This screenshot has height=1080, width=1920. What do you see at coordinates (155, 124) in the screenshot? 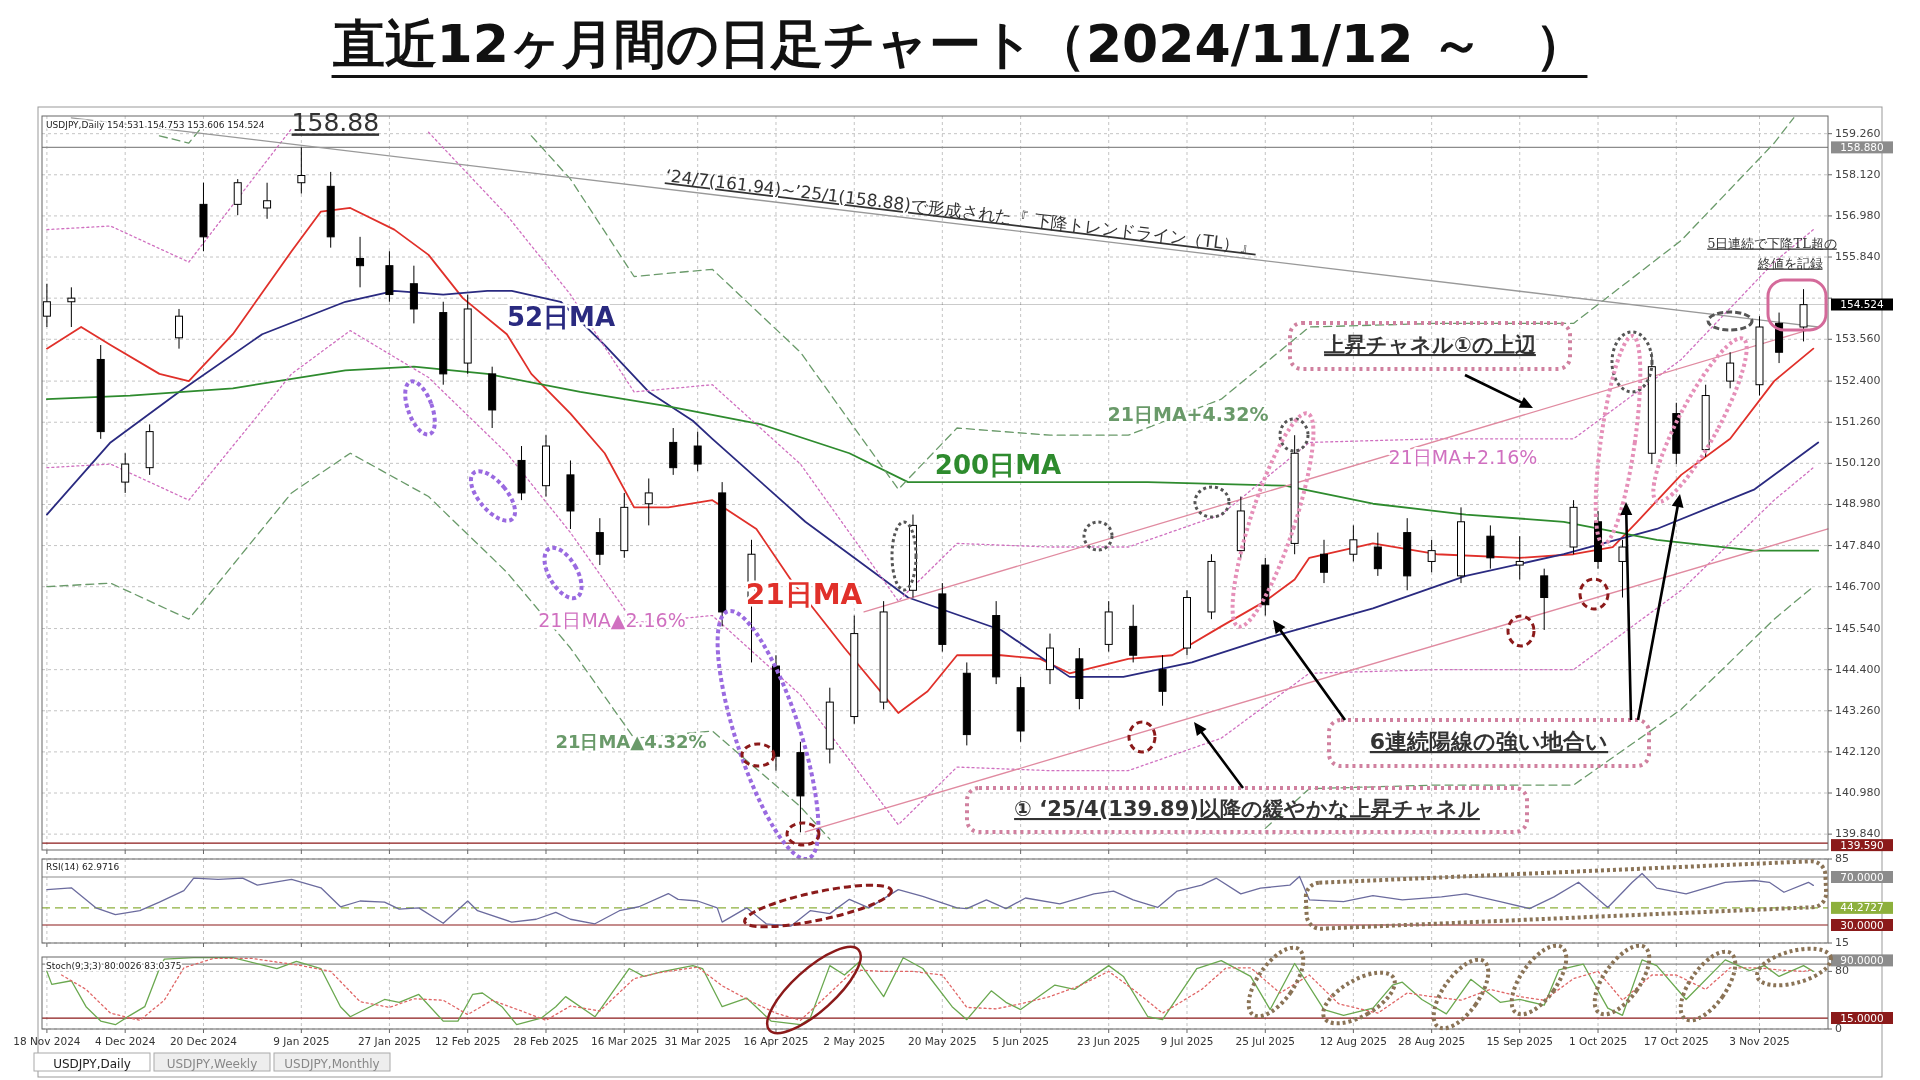
I see `annotation: USDJPY,Daily 154.531 154.753 153.606 154.524` at bounding box center [155, 124].